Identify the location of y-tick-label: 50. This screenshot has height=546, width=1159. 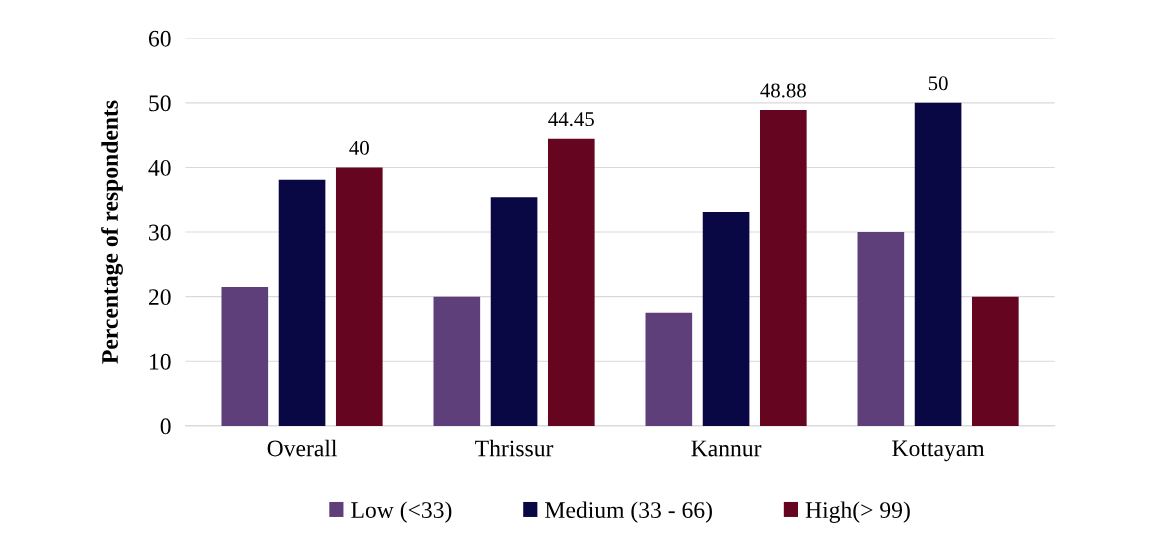
(160, 103).